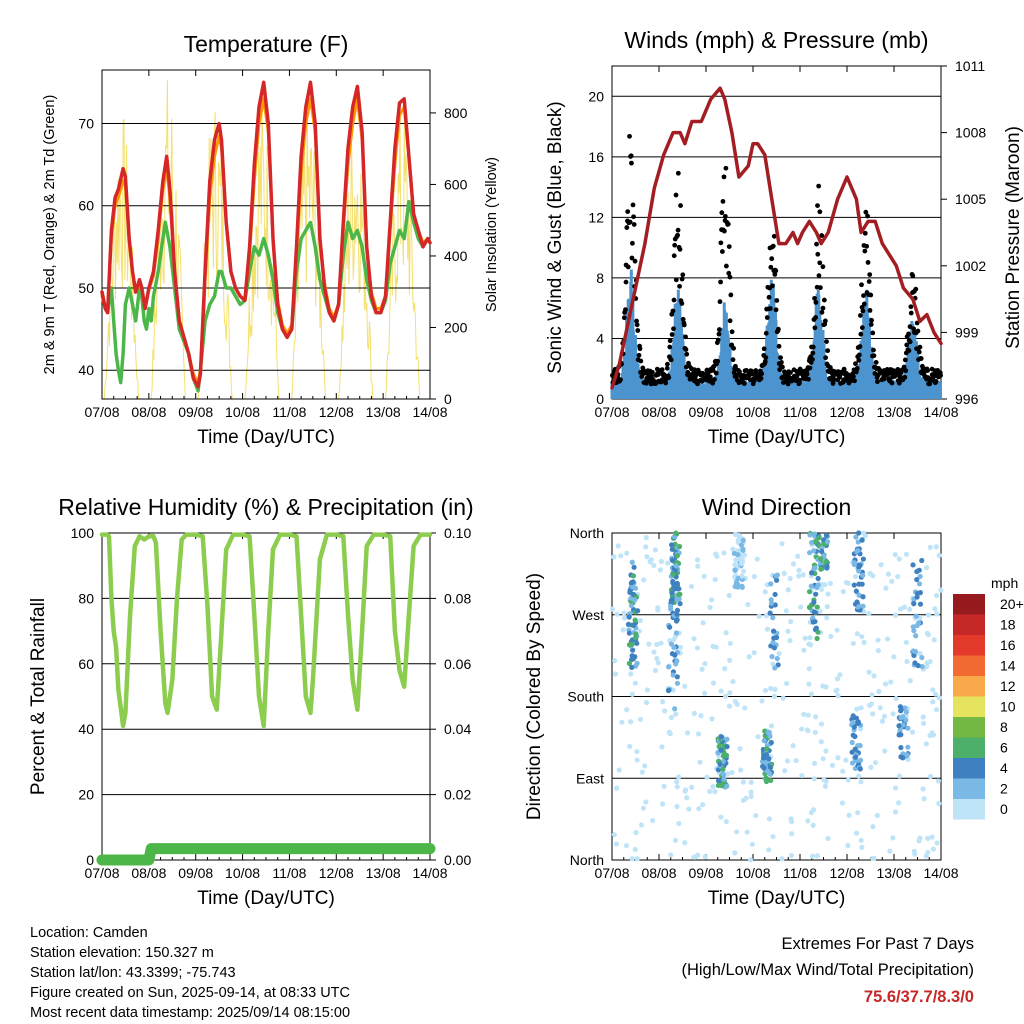 This screenshot has width=1024, height=1024. What do you see at coordinates (289, 873) in the screenshot?
I see `x-tick-label: 11/08` at bounding box center [289, 873].